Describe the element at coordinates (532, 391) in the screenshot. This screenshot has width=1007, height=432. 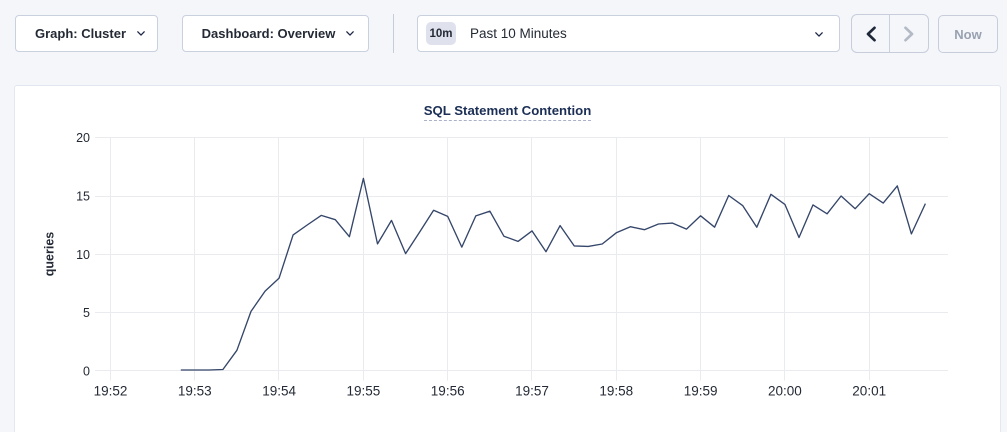
I see `svg-text: 19:57` at that location.